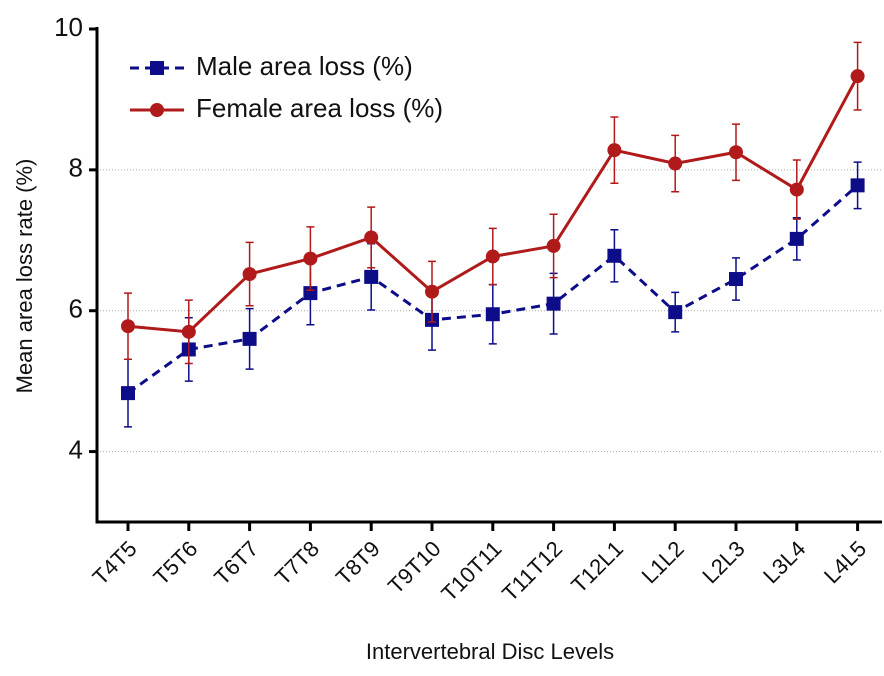 The height and width of the screenshot is (676, 884). Describe the element at coordinates (319, 108) in the screenshot. I see `legend-label: Female area loss (%)` at that location.